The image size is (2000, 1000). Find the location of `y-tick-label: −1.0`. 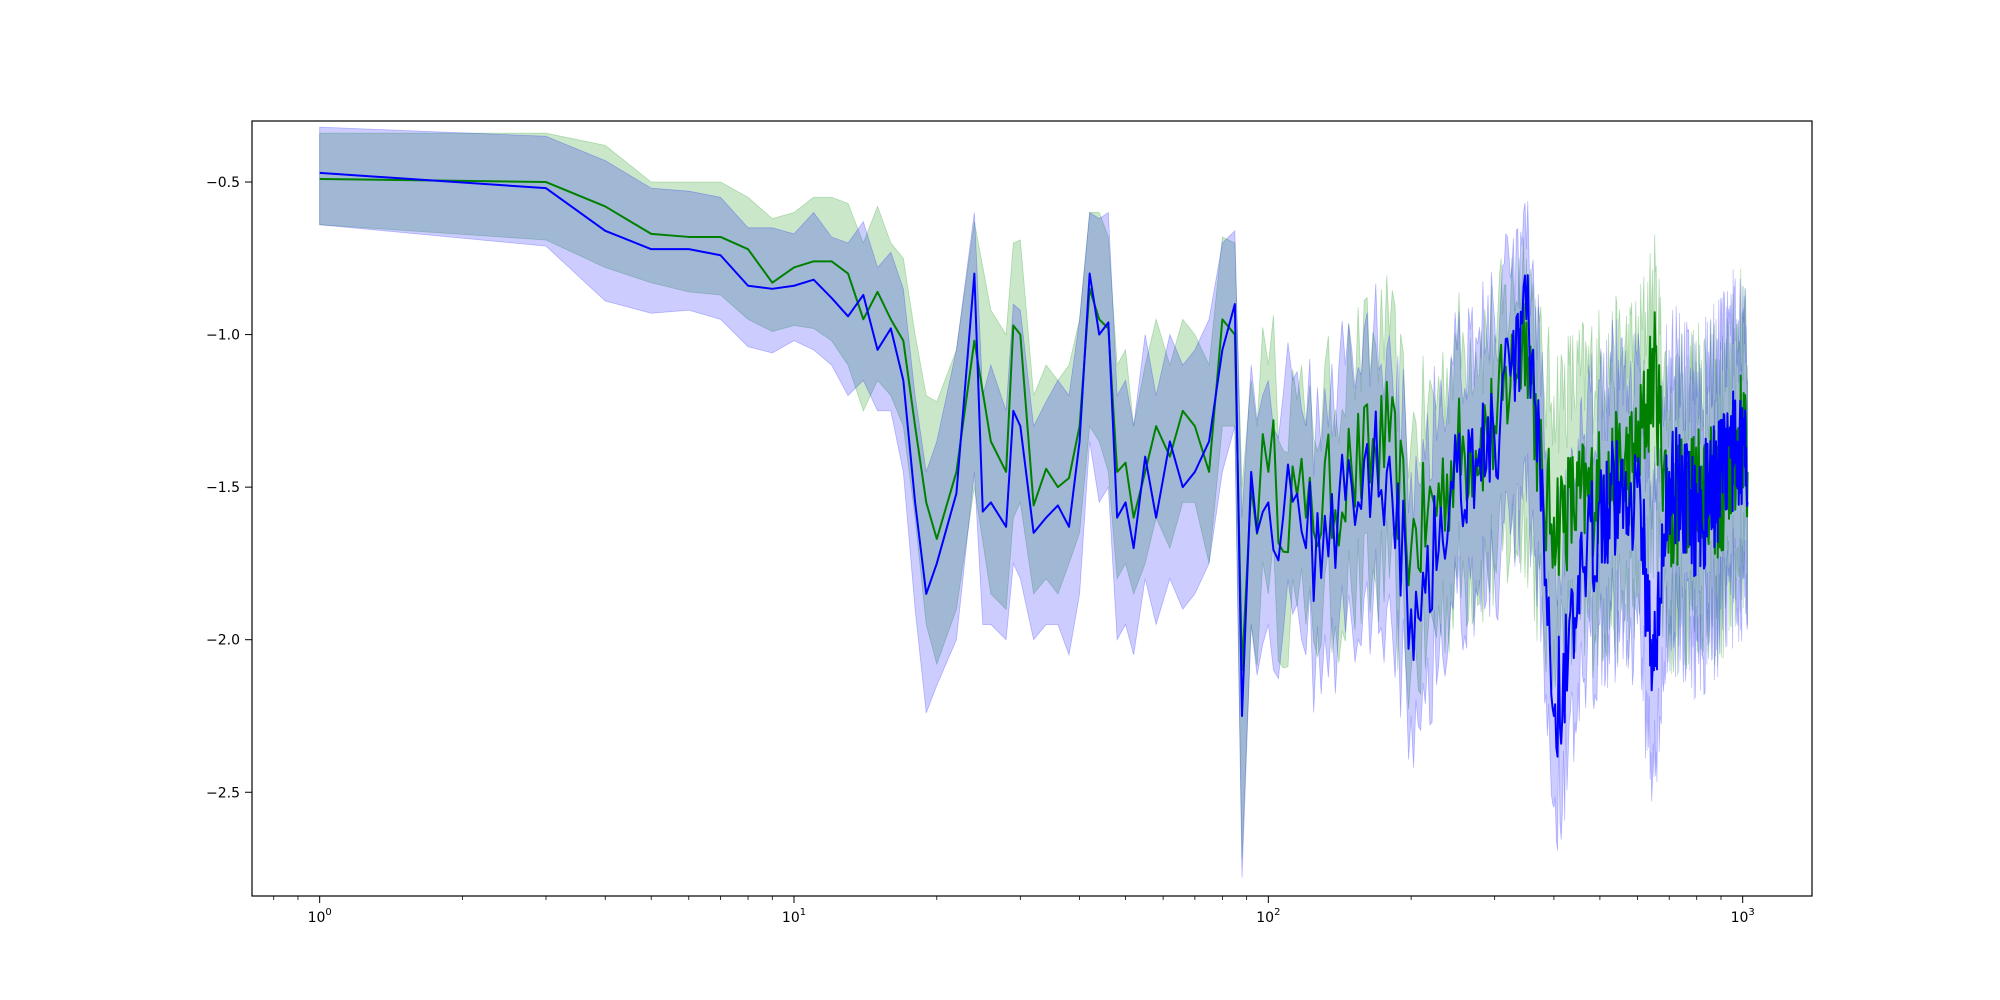

y-tick-label: −1.0 is located at coordinates (223, 336).